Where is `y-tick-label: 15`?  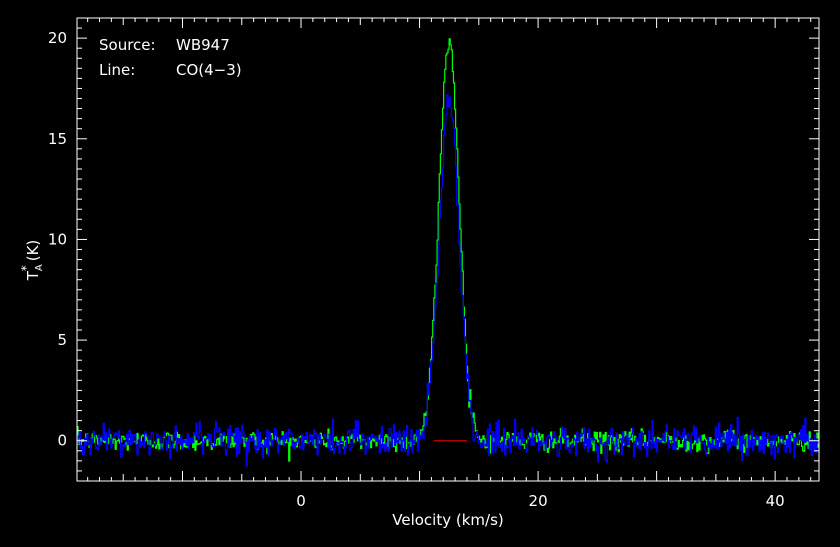
y-tick-label: 15 is located at coordinates (57, 139).